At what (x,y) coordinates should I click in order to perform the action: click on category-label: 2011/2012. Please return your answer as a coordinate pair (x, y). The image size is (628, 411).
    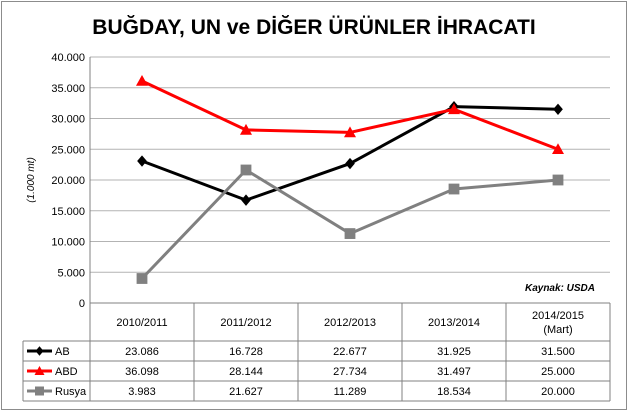
    Looking at the image, I should click on (245, 323).